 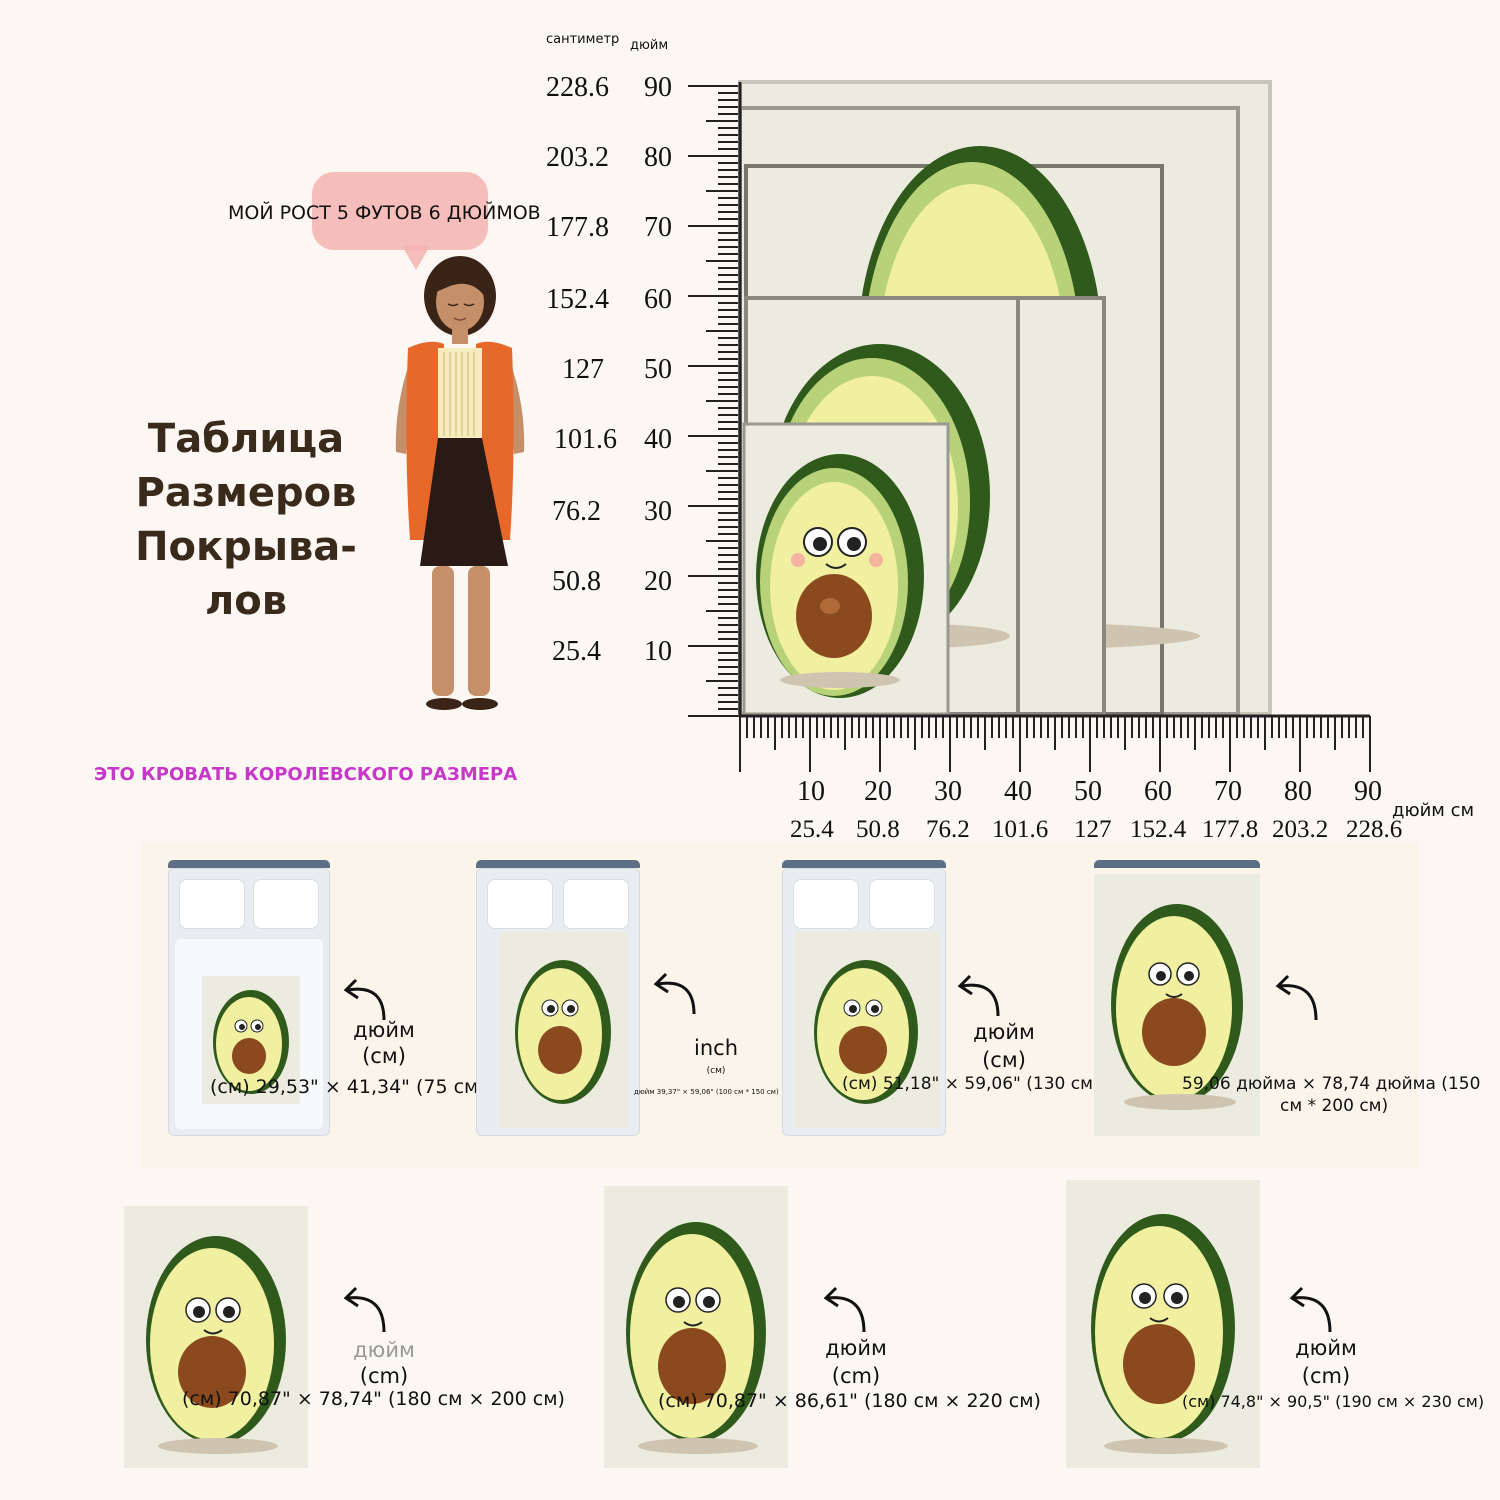 What do you see at coordinates (1158, 791) in the screenshot?
I see `bottom-inch-tick: 60` at bounding box center [1158, 791].